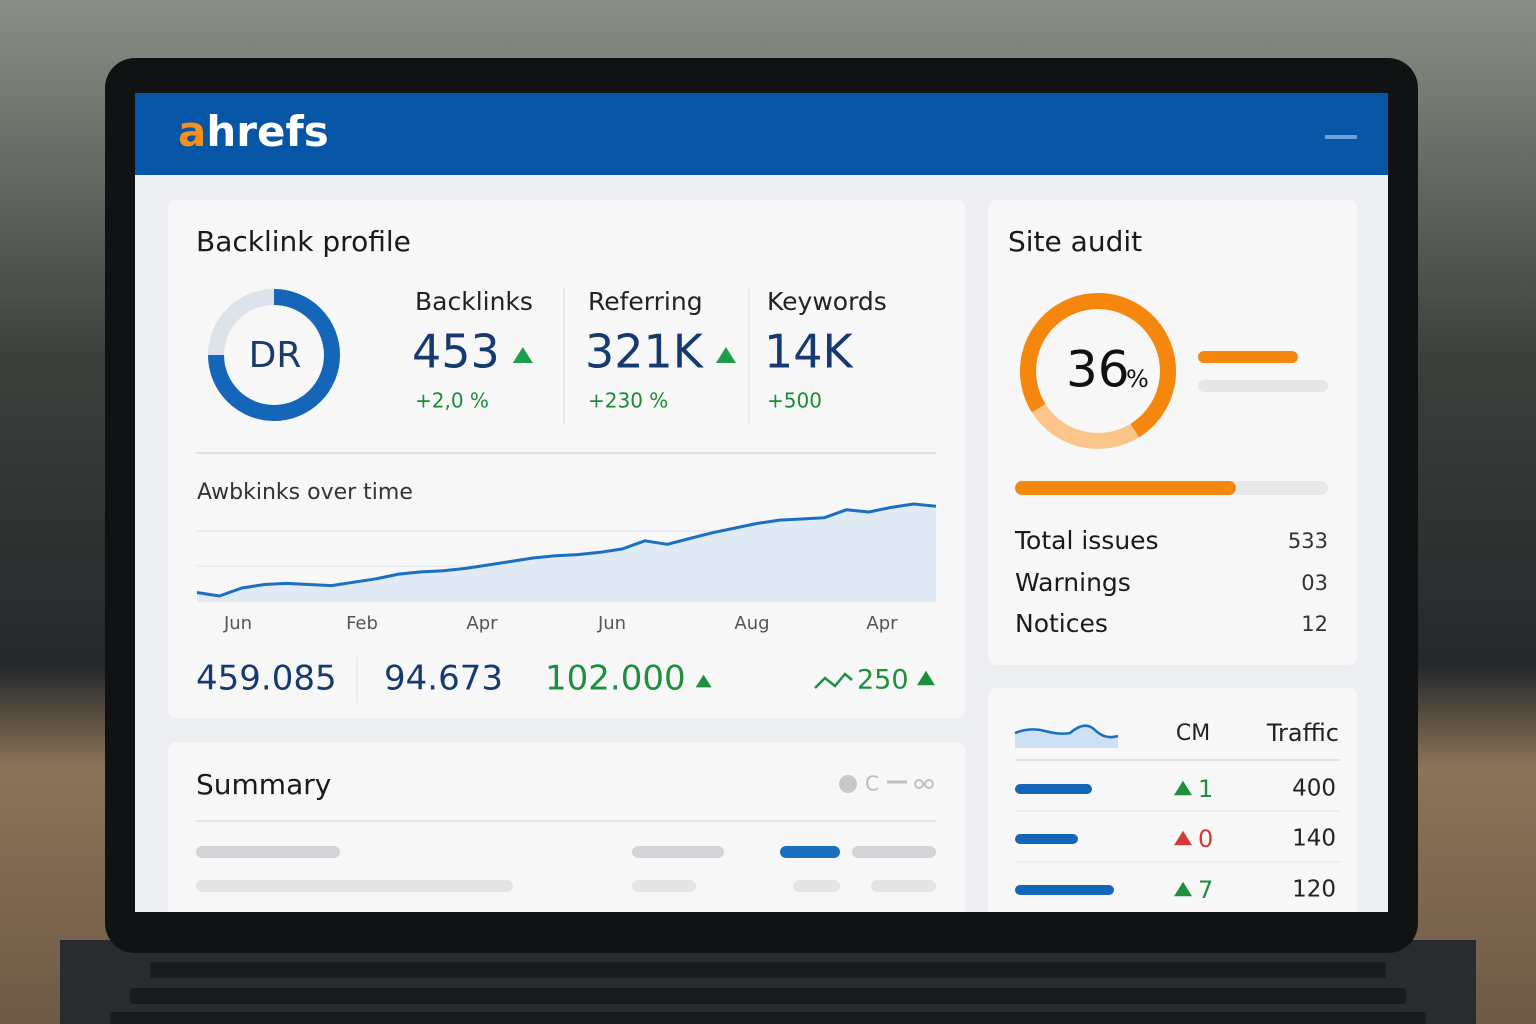  Describe the element at coordinates (833, 680) in the screenshot. I see `trend-icon` at that location.